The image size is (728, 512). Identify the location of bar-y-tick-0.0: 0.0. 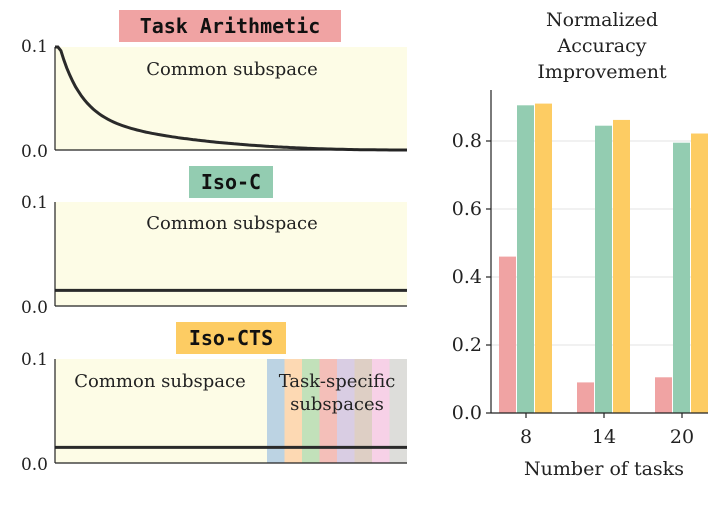
(467, 413).